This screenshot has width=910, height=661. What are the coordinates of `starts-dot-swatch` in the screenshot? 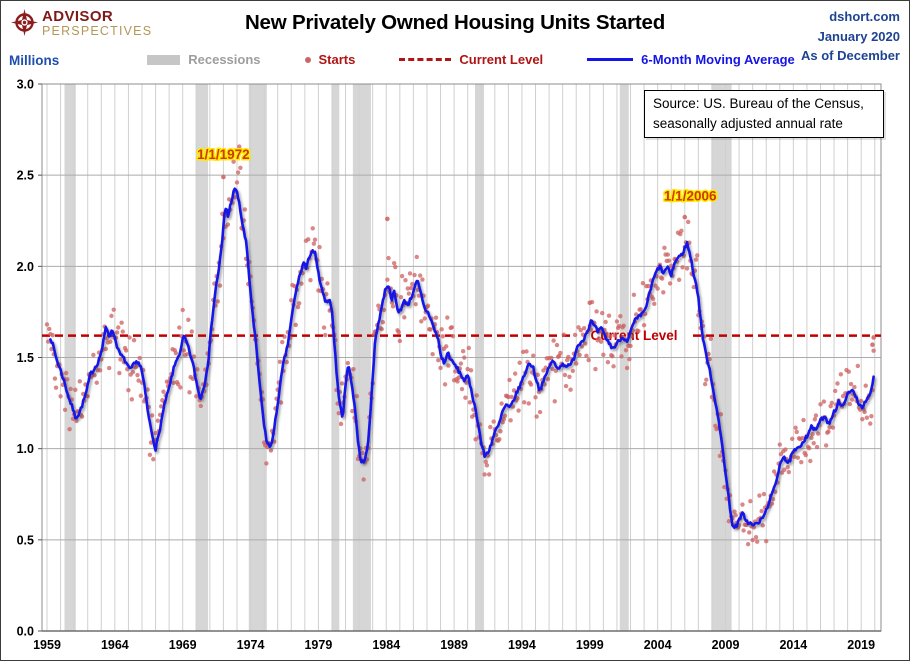 It's located at (307, 59).